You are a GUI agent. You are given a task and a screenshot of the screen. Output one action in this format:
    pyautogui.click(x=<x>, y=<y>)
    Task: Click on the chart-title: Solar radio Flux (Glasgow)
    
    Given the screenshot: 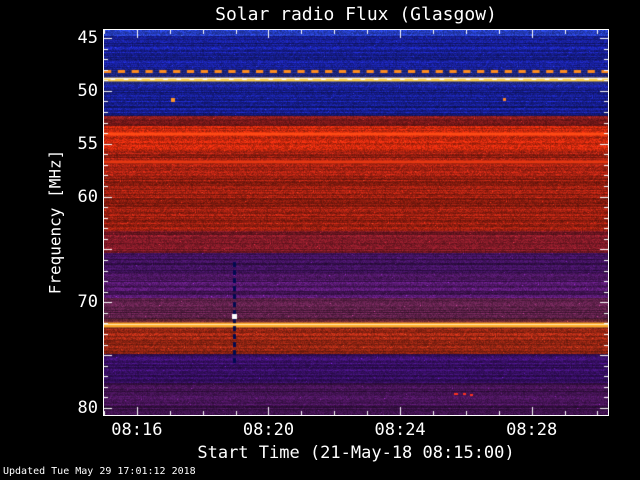 What is the action you would take?
    pyautogui.click(x=356, y=14)
    